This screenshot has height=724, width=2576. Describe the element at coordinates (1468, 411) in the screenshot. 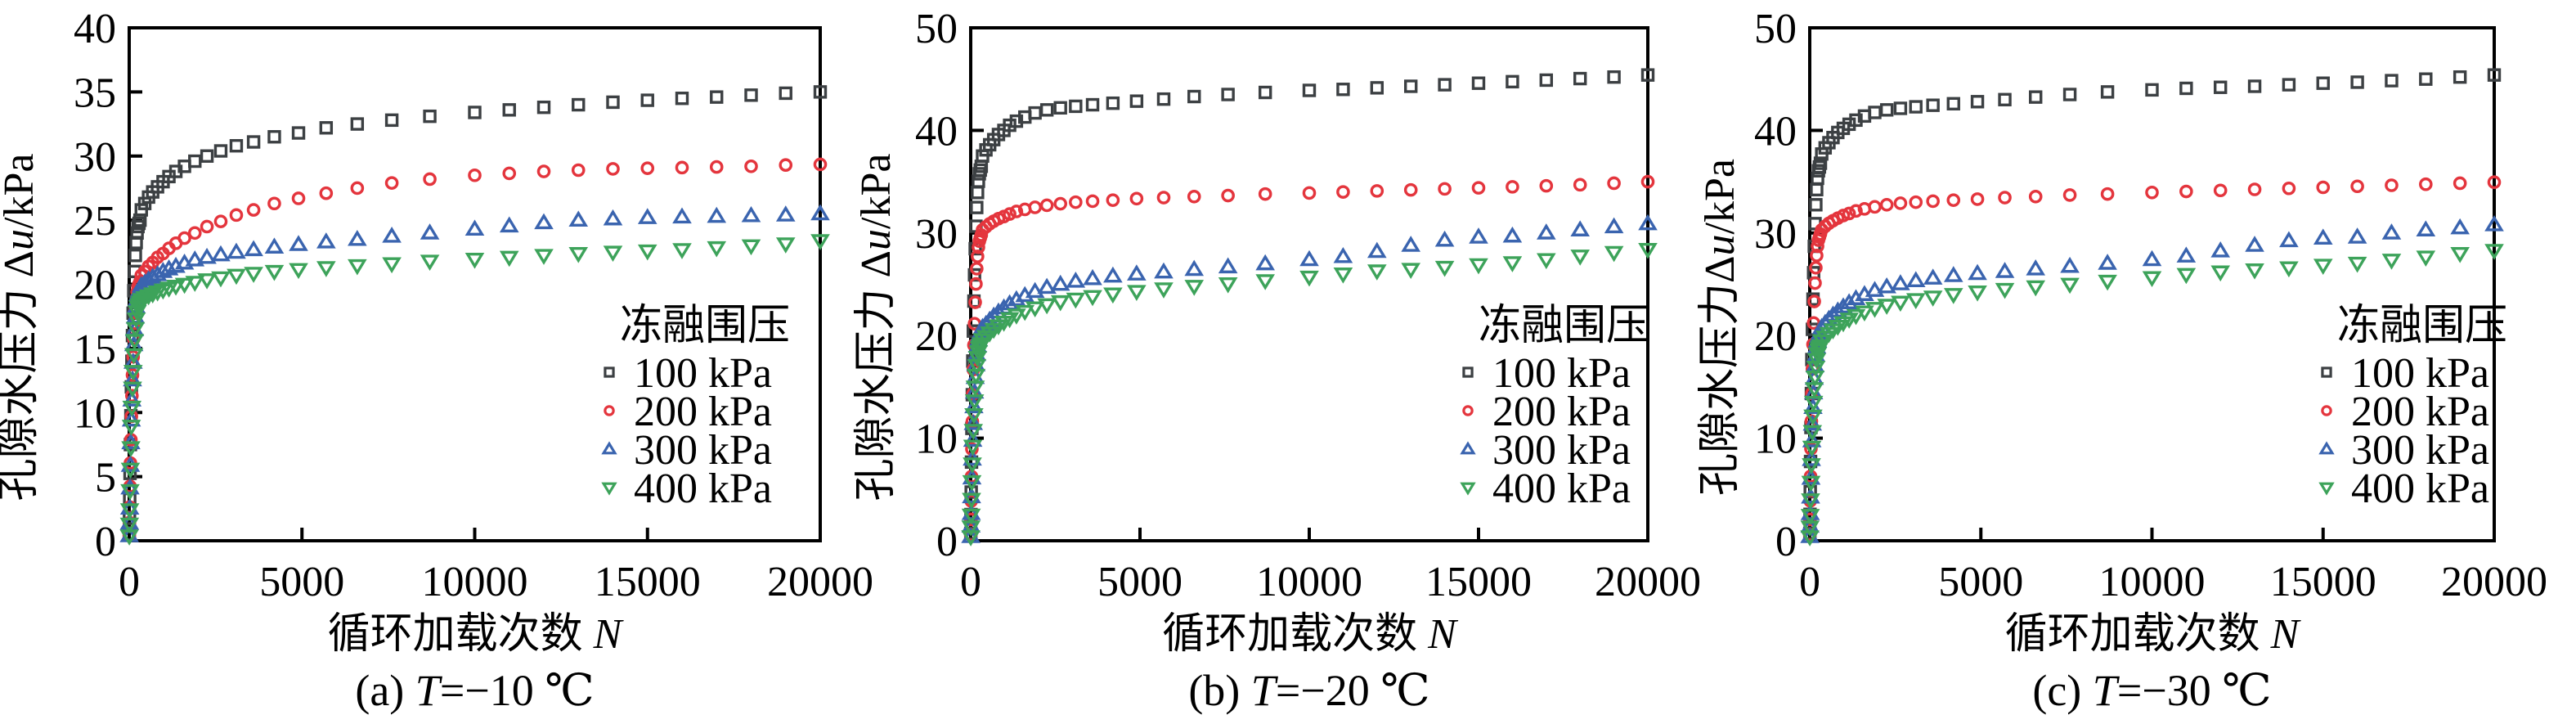

I see `open-circle-legend-icon` at that location.